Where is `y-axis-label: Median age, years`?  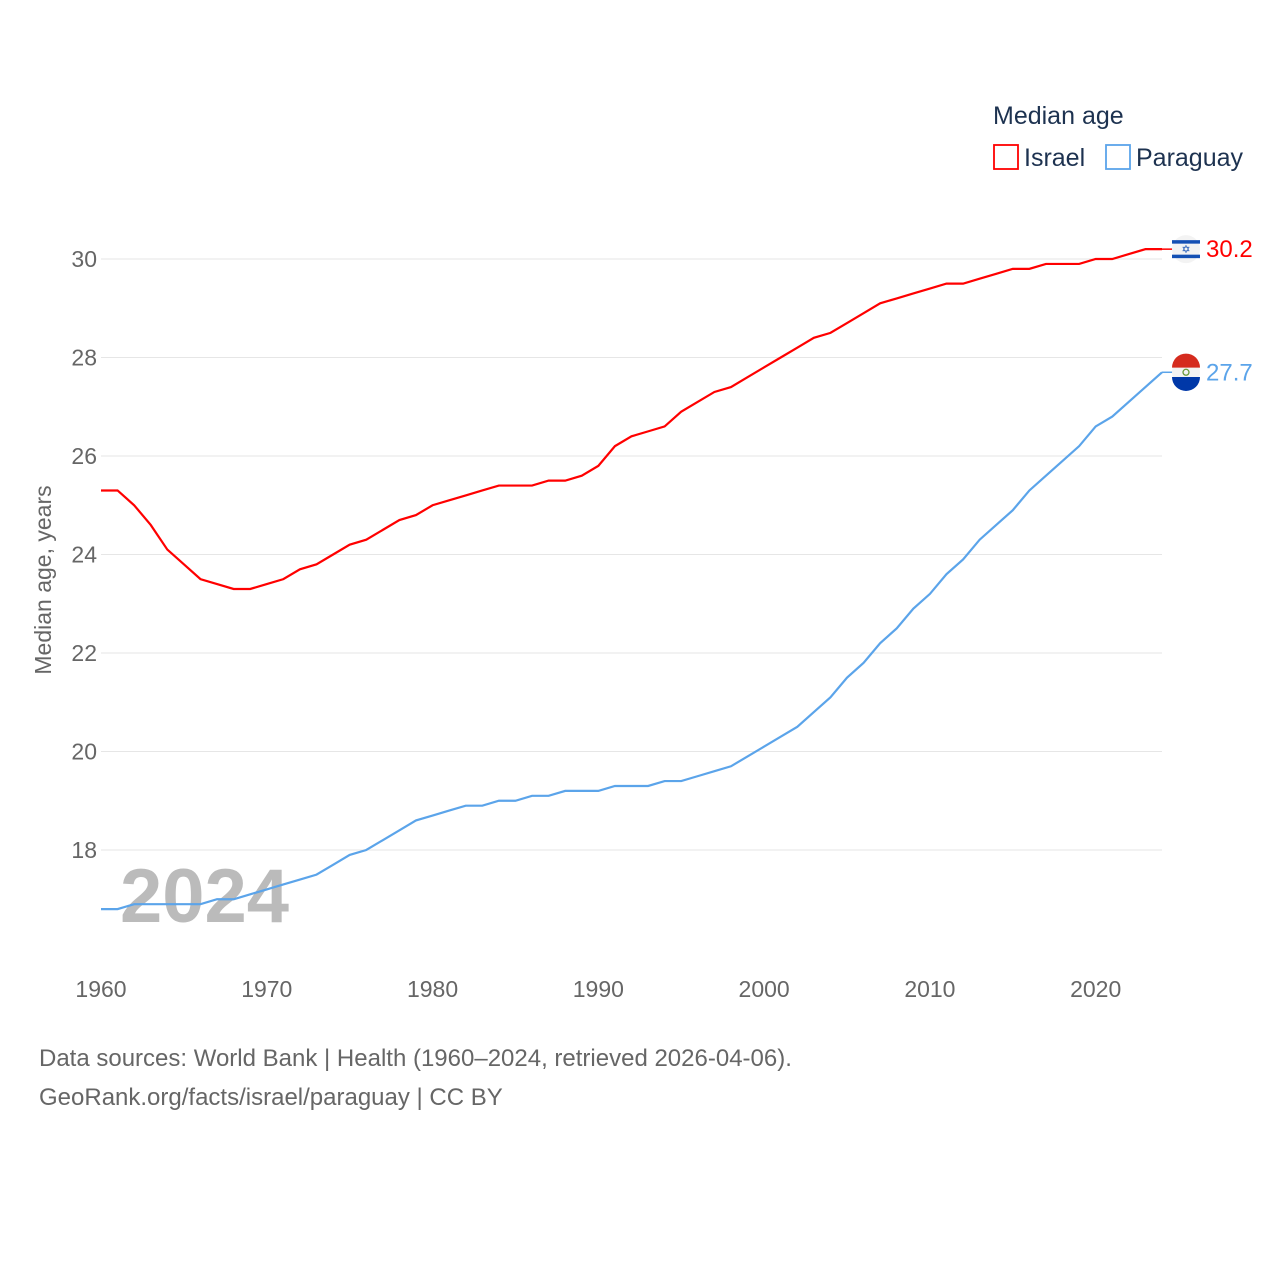 y-axis-label: Median age, years is located at coordinates (43, 579).